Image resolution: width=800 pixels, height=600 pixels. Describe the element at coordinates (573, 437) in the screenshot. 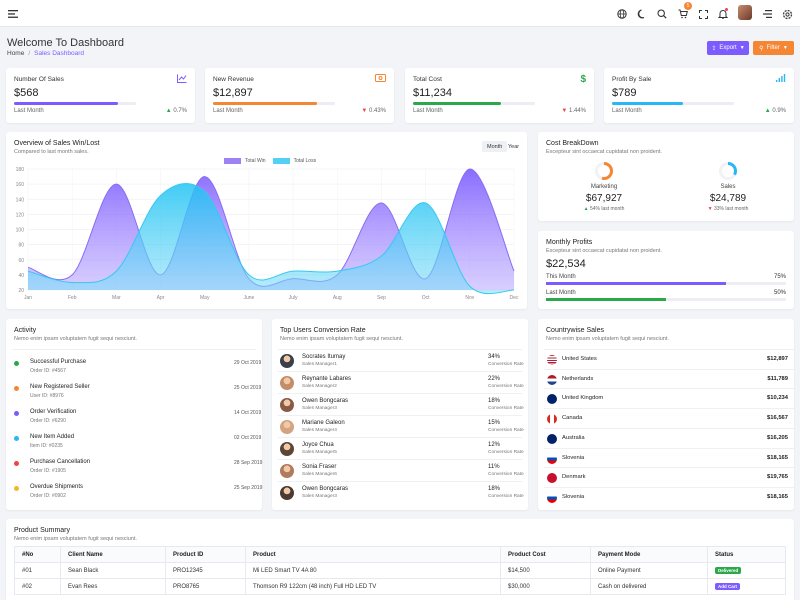

I see `country-name: Australia` at that location.